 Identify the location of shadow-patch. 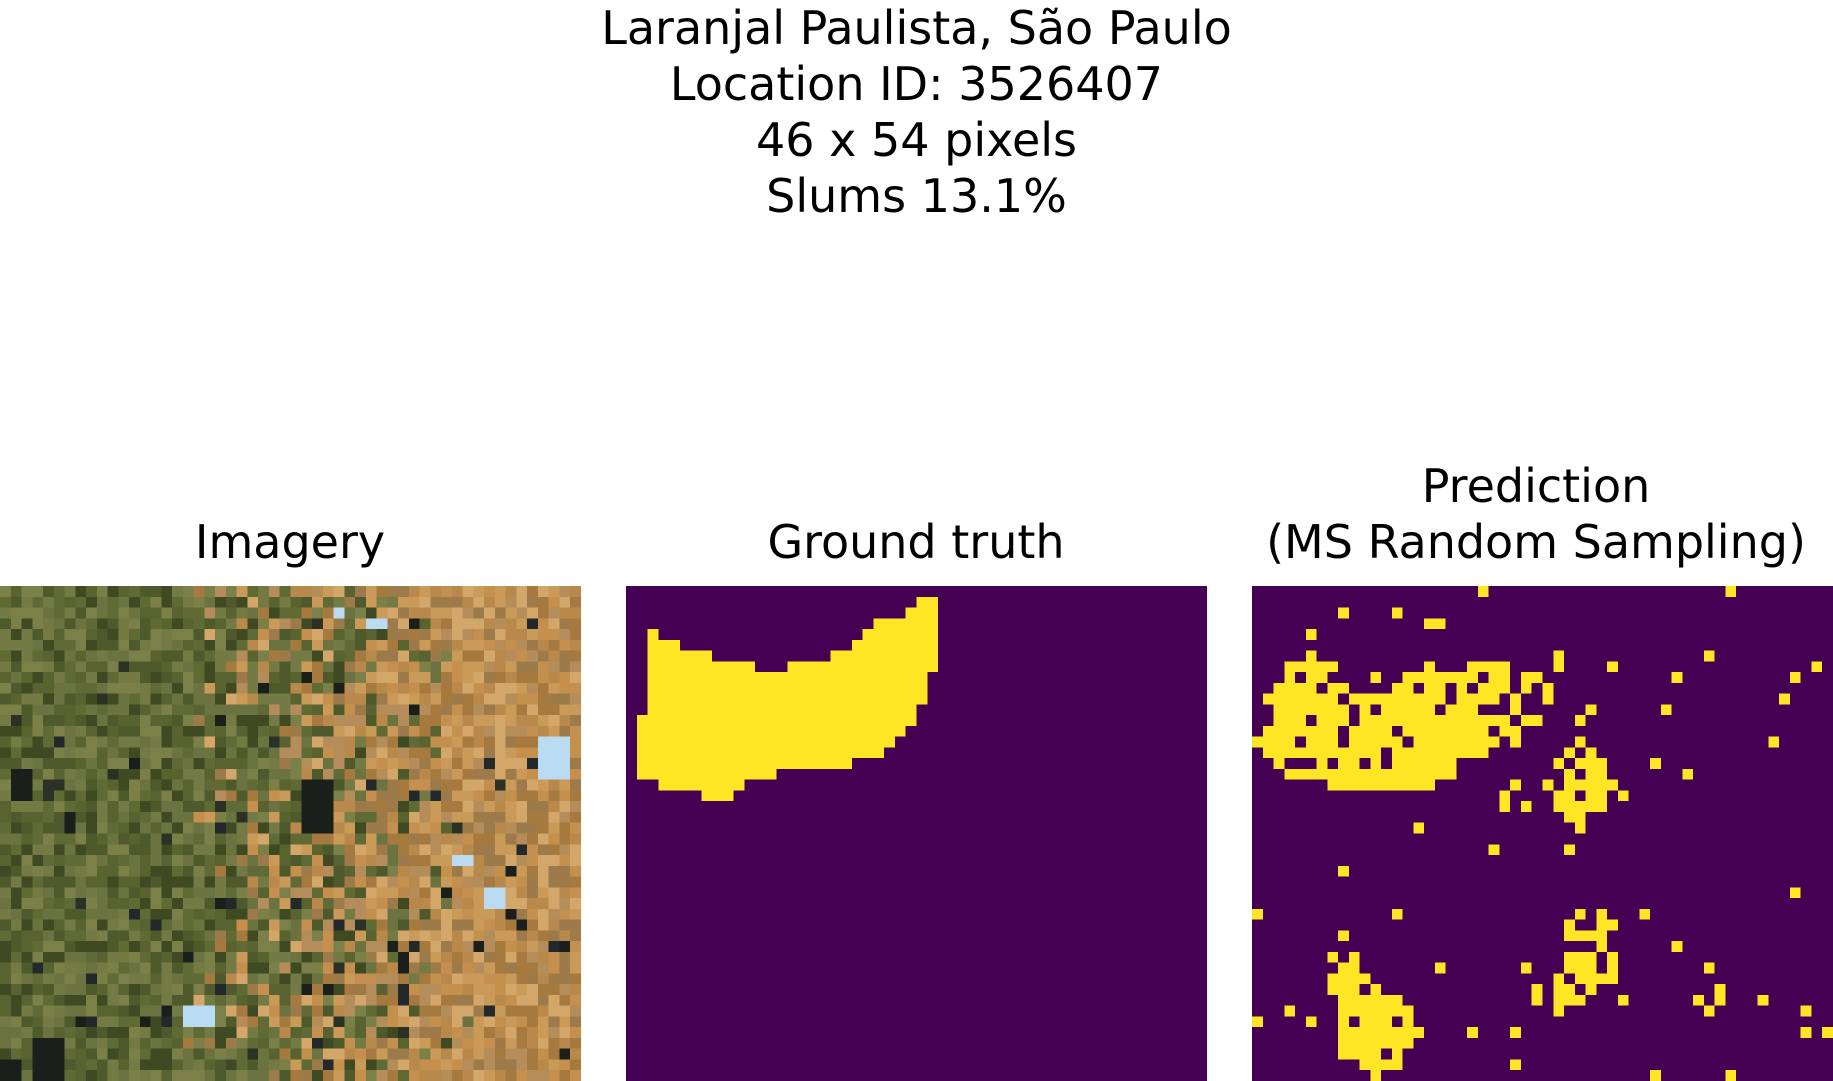
(21, 785).